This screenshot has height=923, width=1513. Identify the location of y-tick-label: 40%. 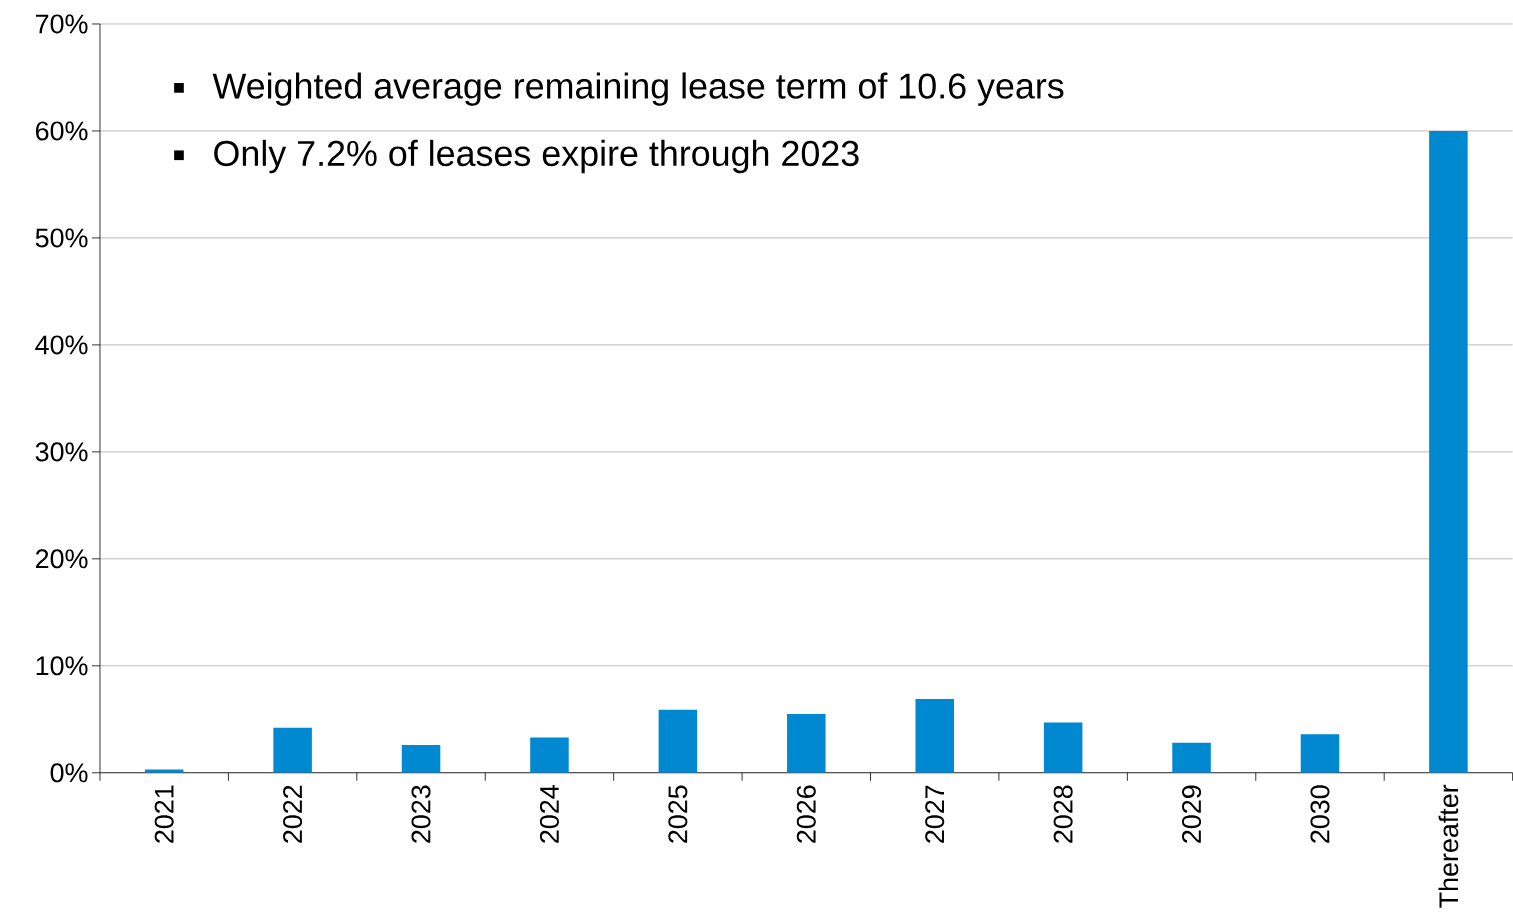
(61, 345).